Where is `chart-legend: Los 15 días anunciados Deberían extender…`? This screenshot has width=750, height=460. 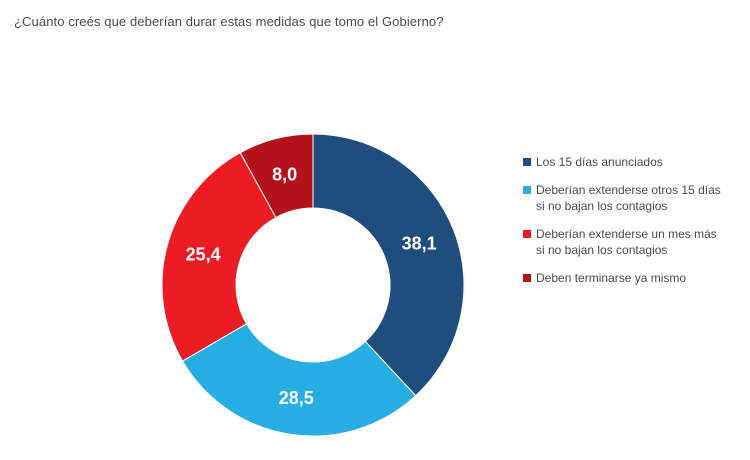 chart-legend: Los 15 días anunciados Deberían extender… is located at coordinates (635, 226).